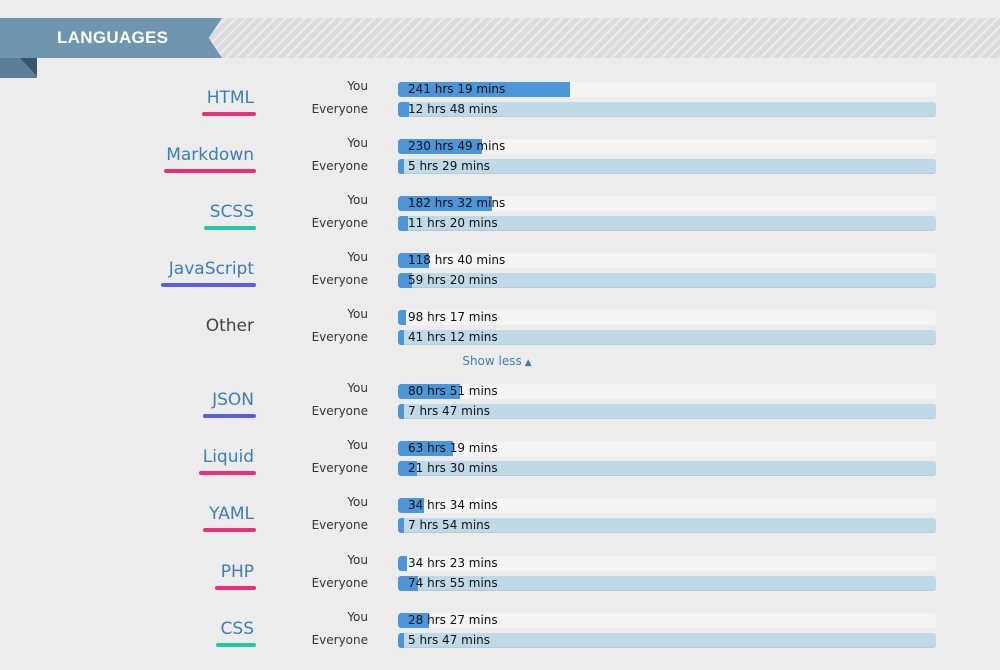  Describe the element at coordinates (231, 212) in the screenshot. I see `language-name-scss: SCSS` at that location.